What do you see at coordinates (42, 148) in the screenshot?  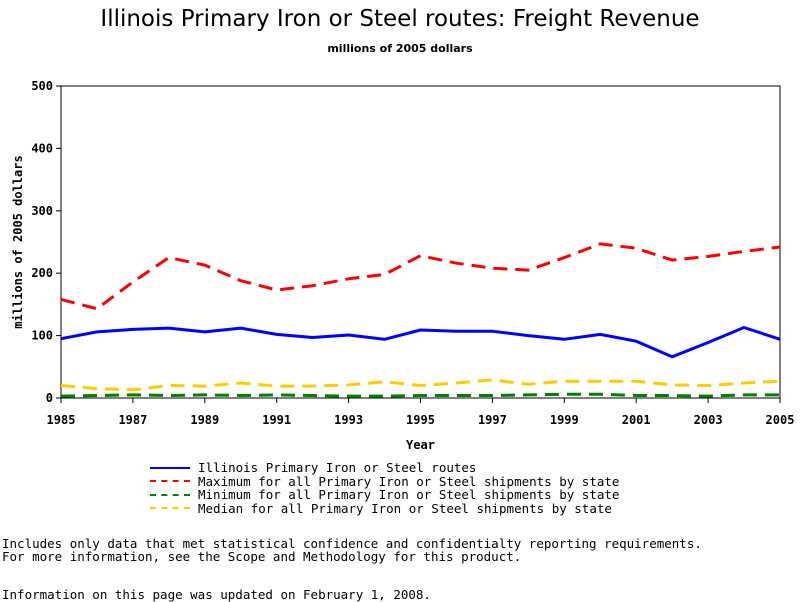 I see `y-tick-label: 400` at bounding box center [42, 148].